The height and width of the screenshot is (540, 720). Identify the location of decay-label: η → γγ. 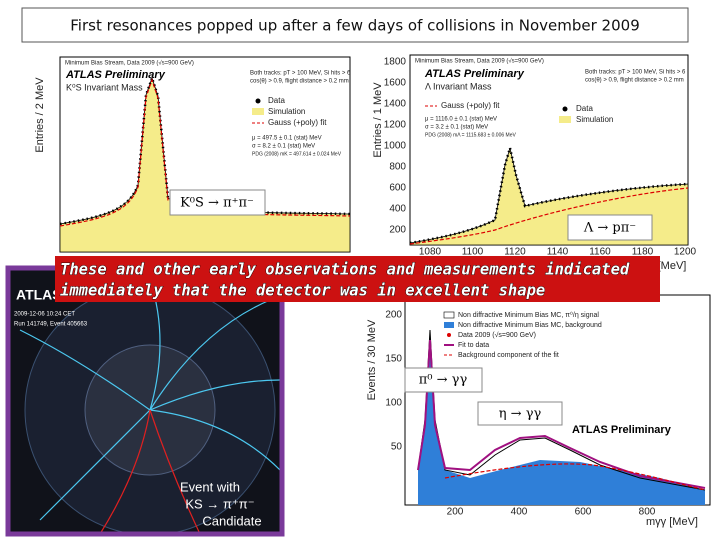
(520, 414).